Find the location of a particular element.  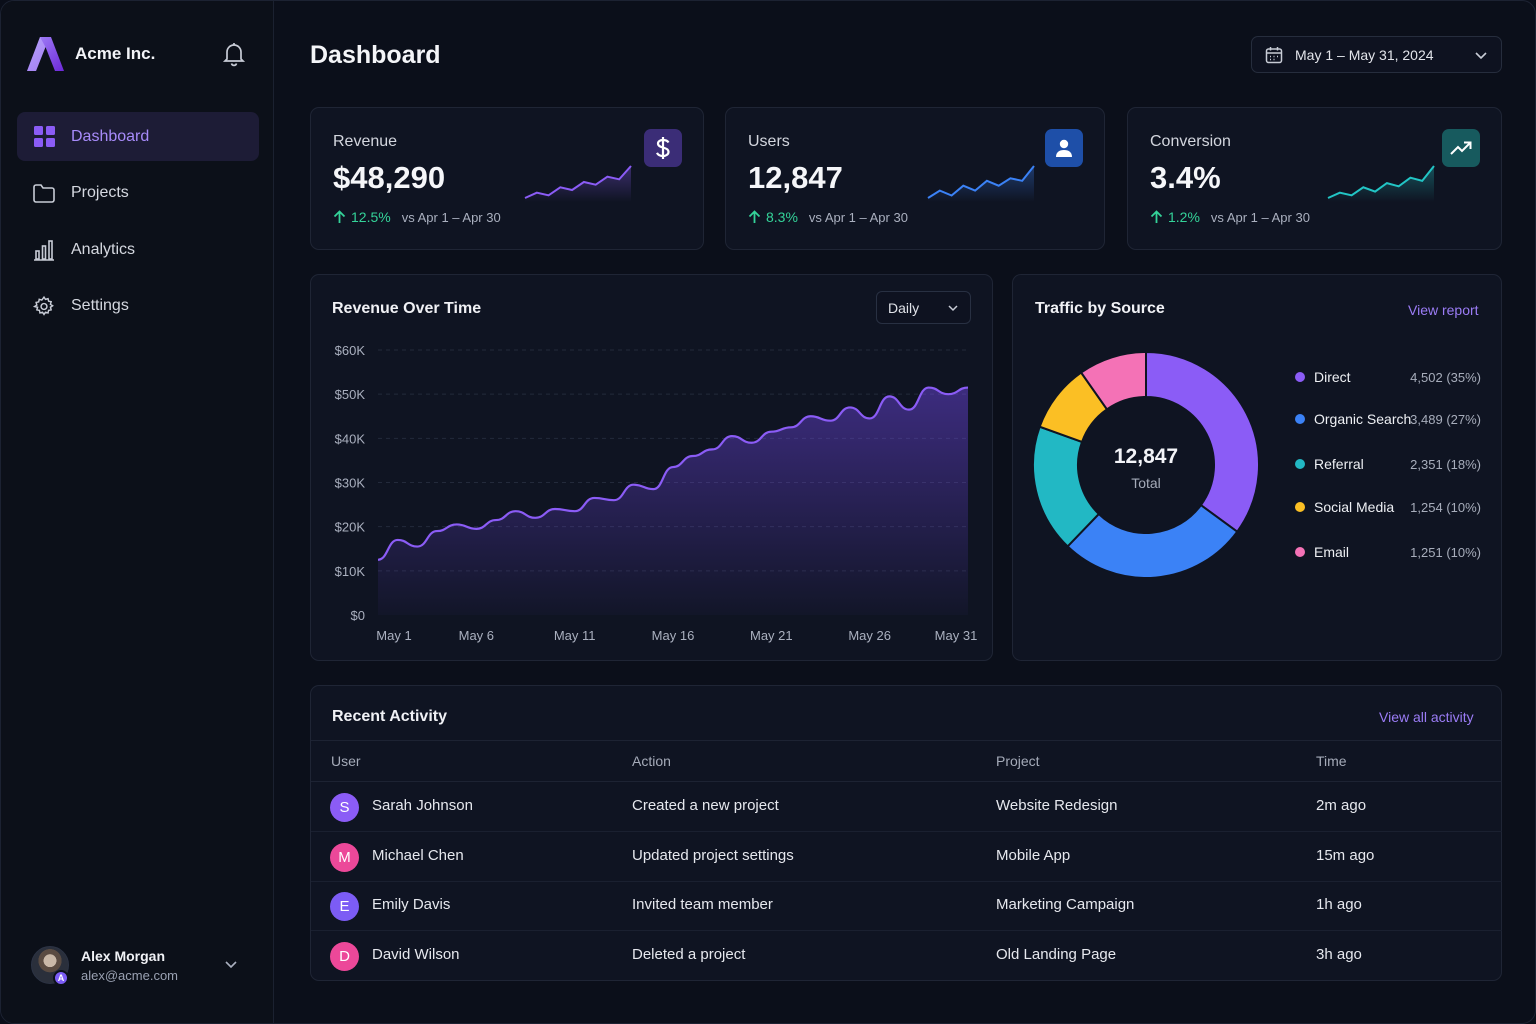

avatar: E is located at coordinates (344, 906).